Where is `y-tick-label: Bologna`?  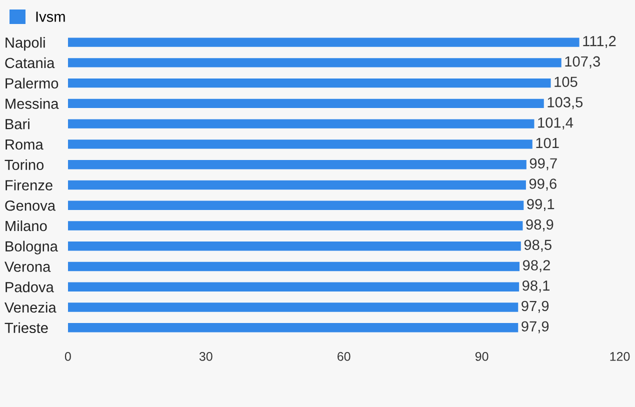 y-tick-label: Bologna is located at coordinates (32, 247).